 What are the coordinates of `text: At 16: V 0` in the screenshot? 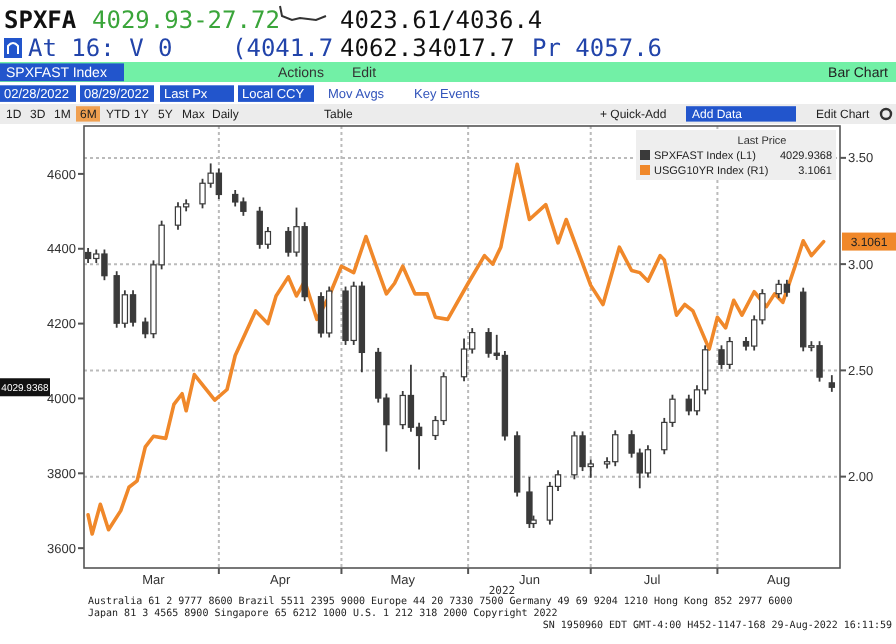 It's located at (100, 48).